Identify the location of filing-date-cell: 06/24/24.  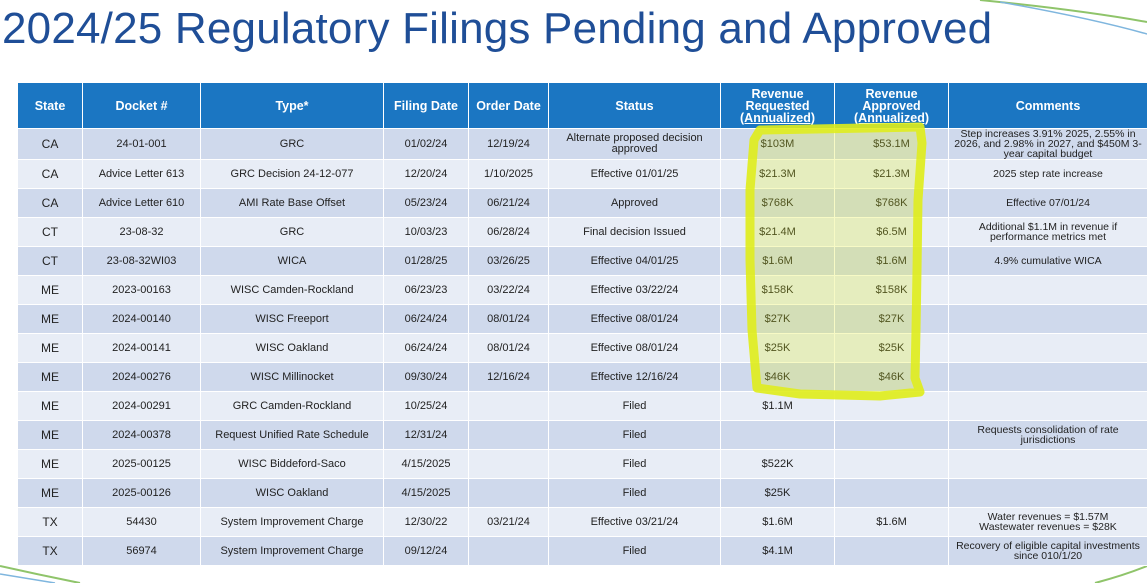
(426, 319).